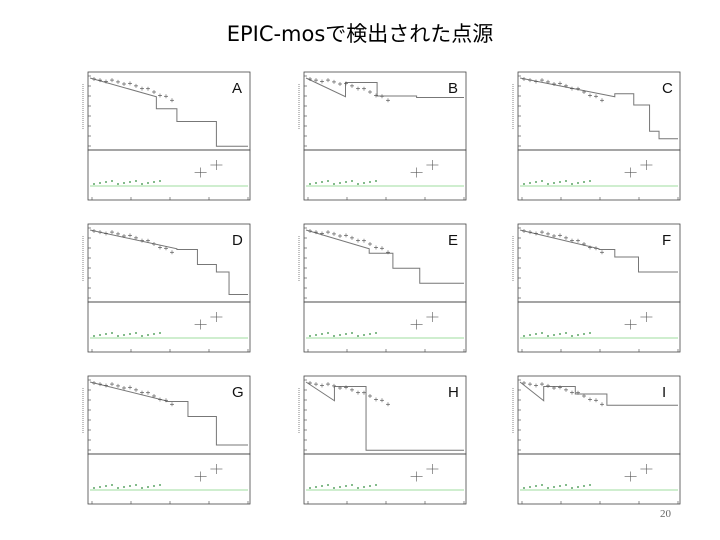 The width and height of the screenshot is (720, 540). What do you see at coordinates (237, 88) in the screenshot?
I see `panel-letter: A` at bounding box center [237, 88].